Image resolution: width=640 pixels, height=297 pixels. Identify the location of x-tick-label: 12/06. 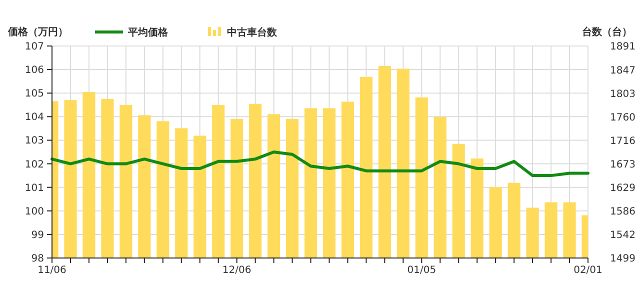
(237, 270).